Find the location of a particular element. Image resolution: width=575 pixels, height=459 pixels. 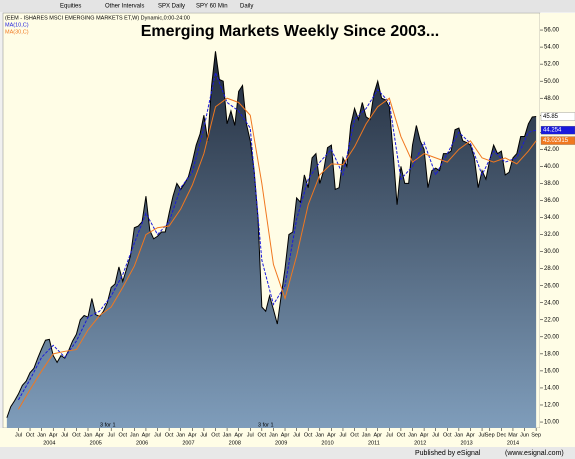

y-tick-label: 48.00 is located at coordinates (552, 99).